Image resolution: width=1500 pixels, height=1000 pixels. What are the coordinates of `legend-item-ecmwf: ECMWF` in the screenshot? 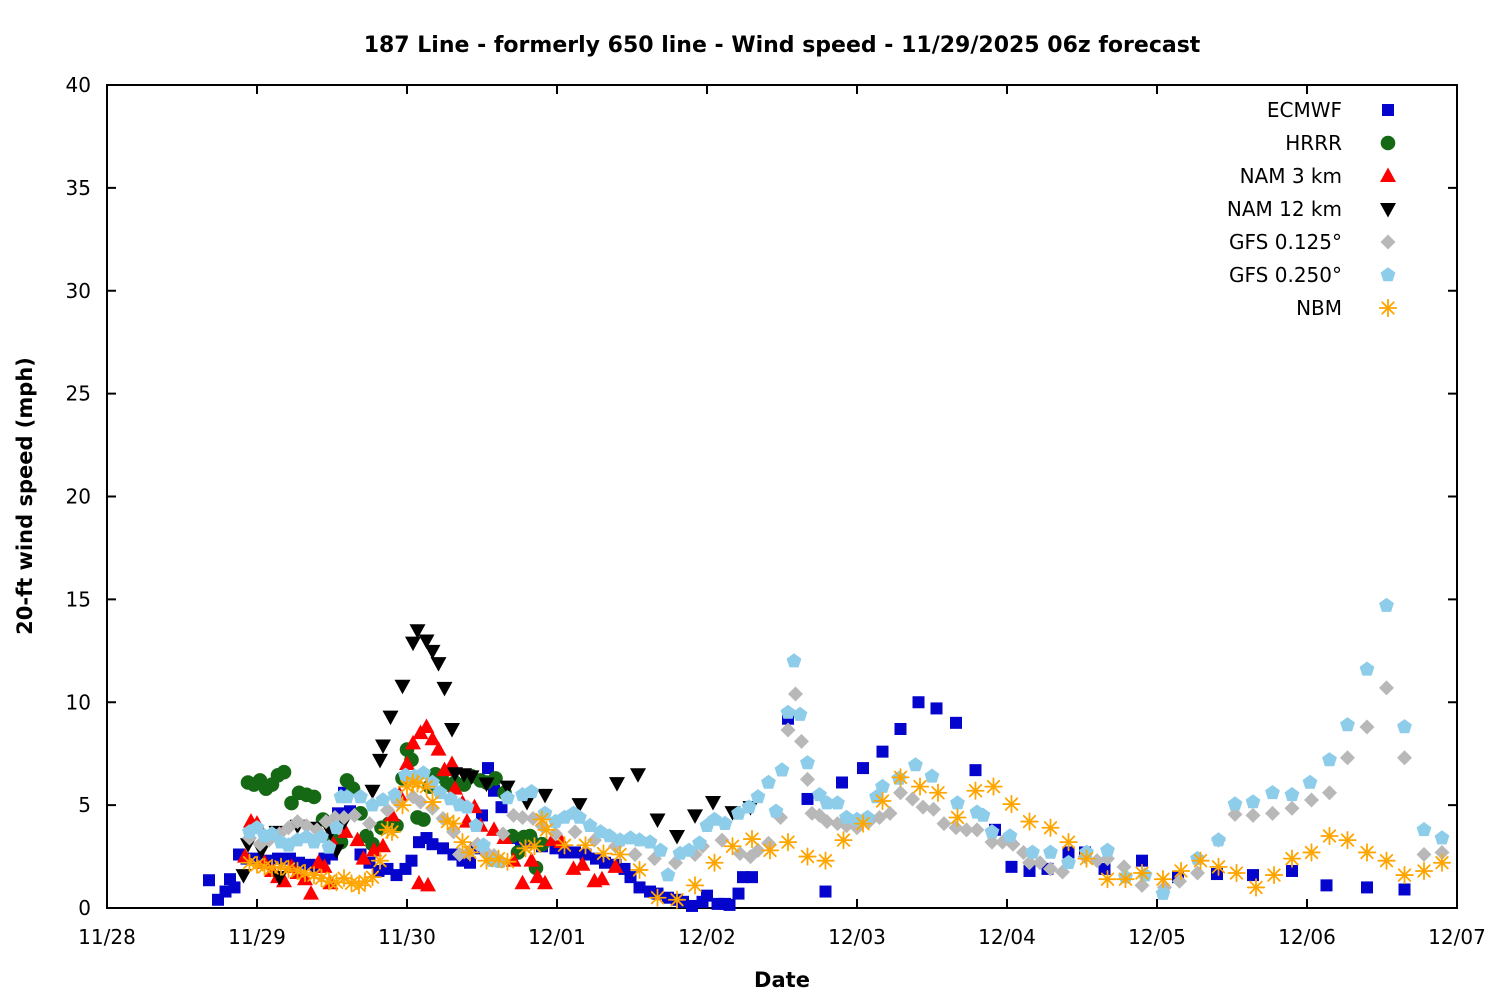 It's located at (1330, 110).